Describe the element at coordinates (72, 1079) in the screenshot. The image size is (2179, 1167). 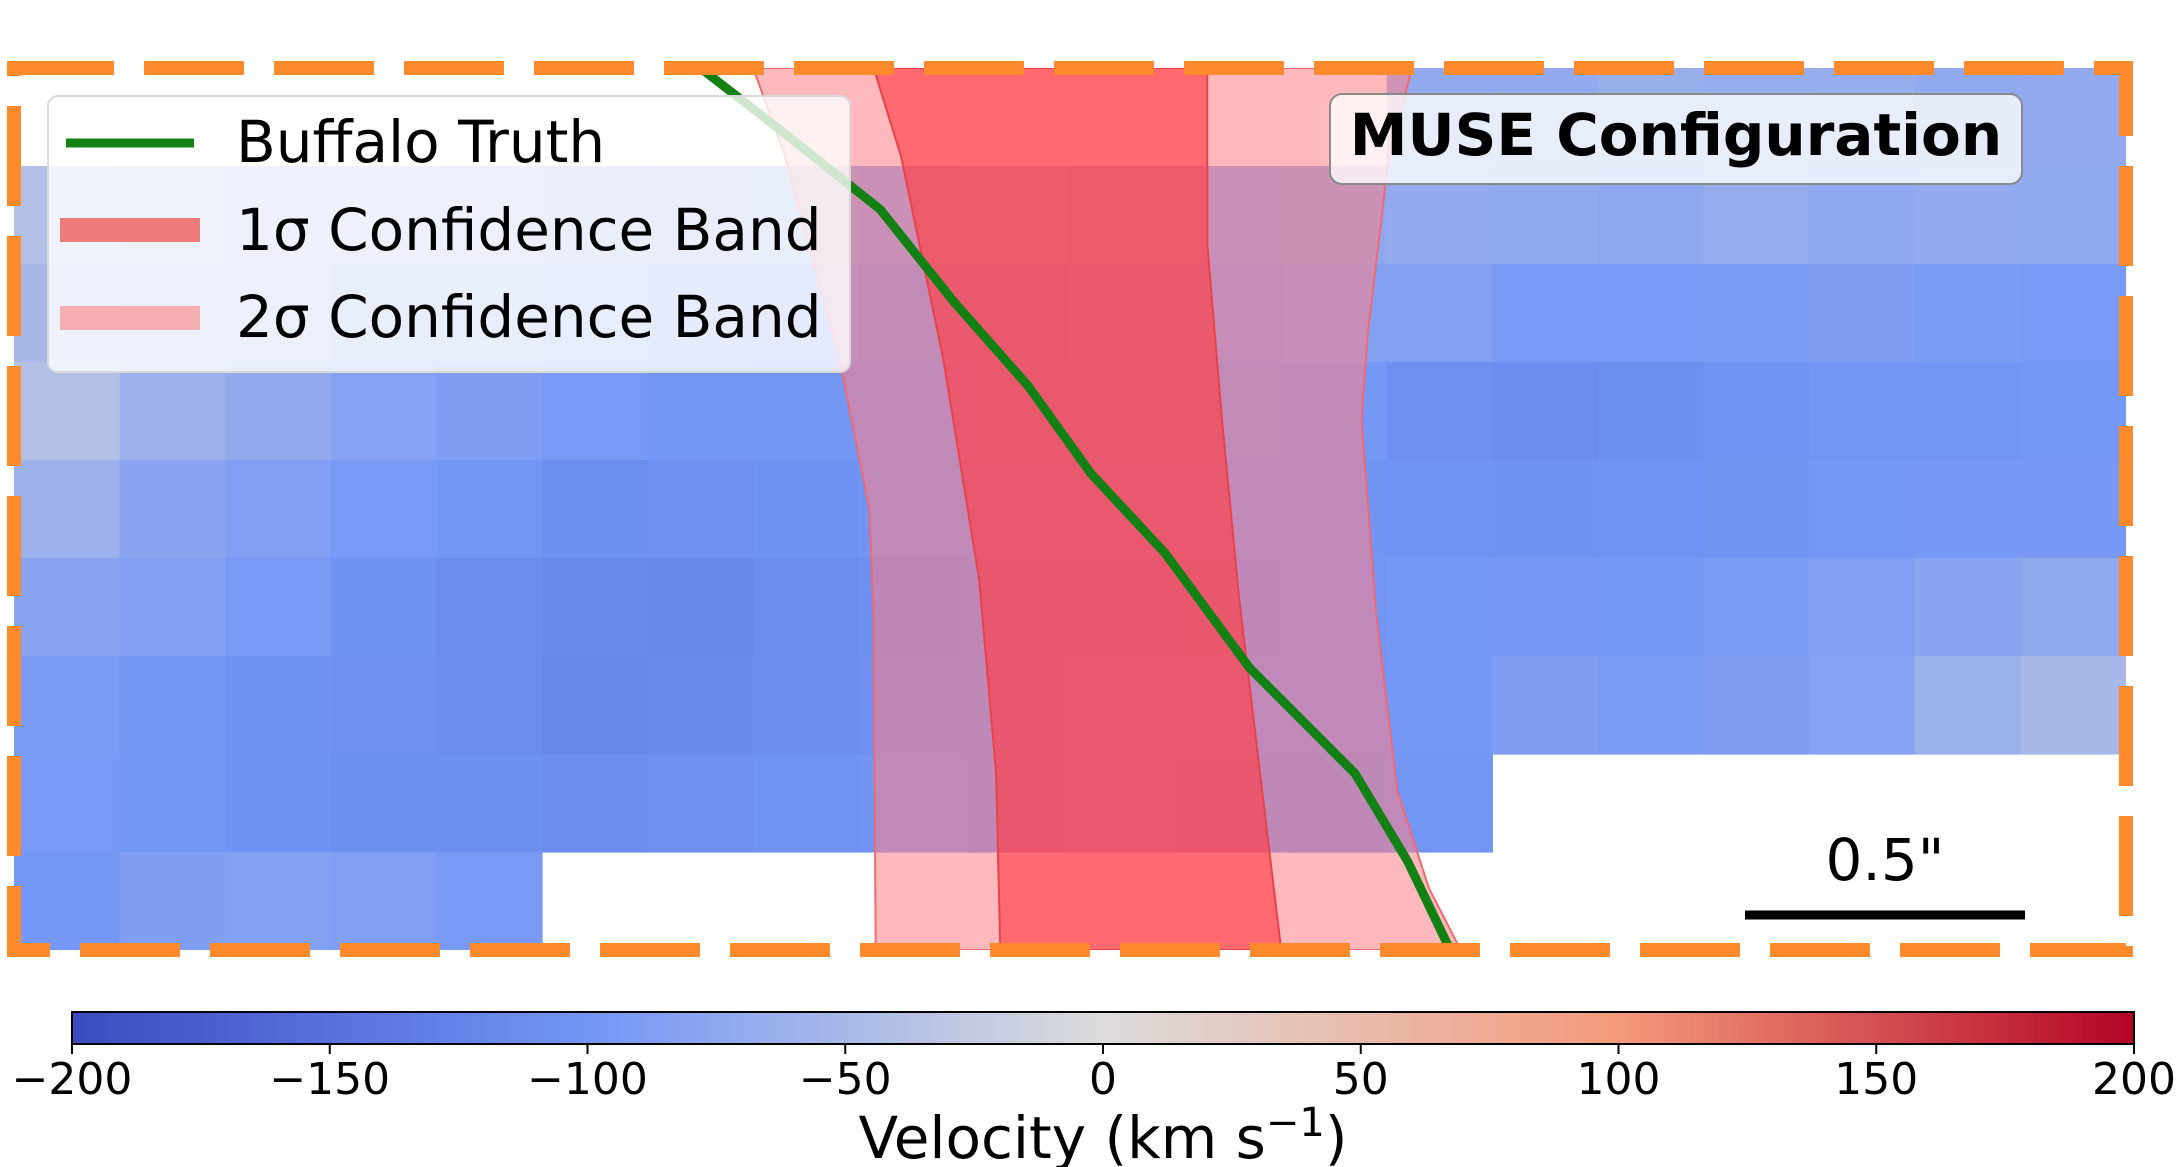
I see `colorbar-tick-label: −200` at that location.